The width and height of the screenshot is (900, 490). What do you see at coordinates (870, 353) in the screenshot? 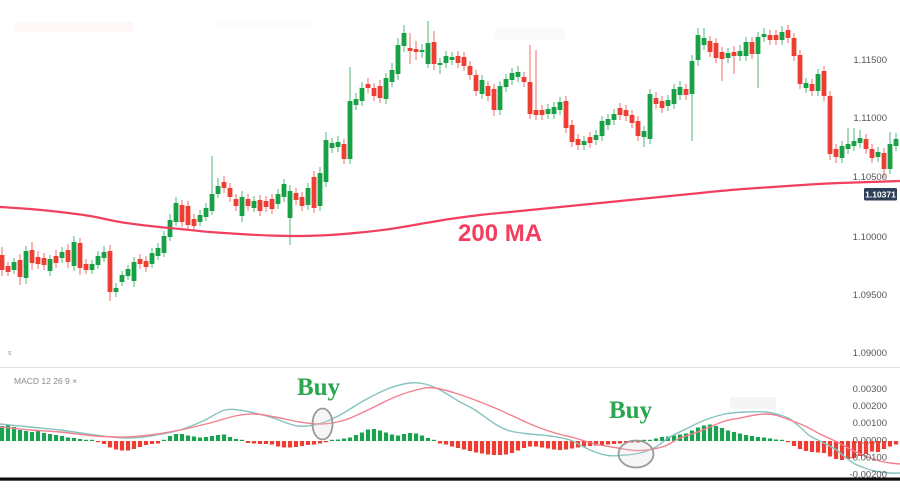
I see `svg-text: 1.09000` at bounding box center [870, 353].